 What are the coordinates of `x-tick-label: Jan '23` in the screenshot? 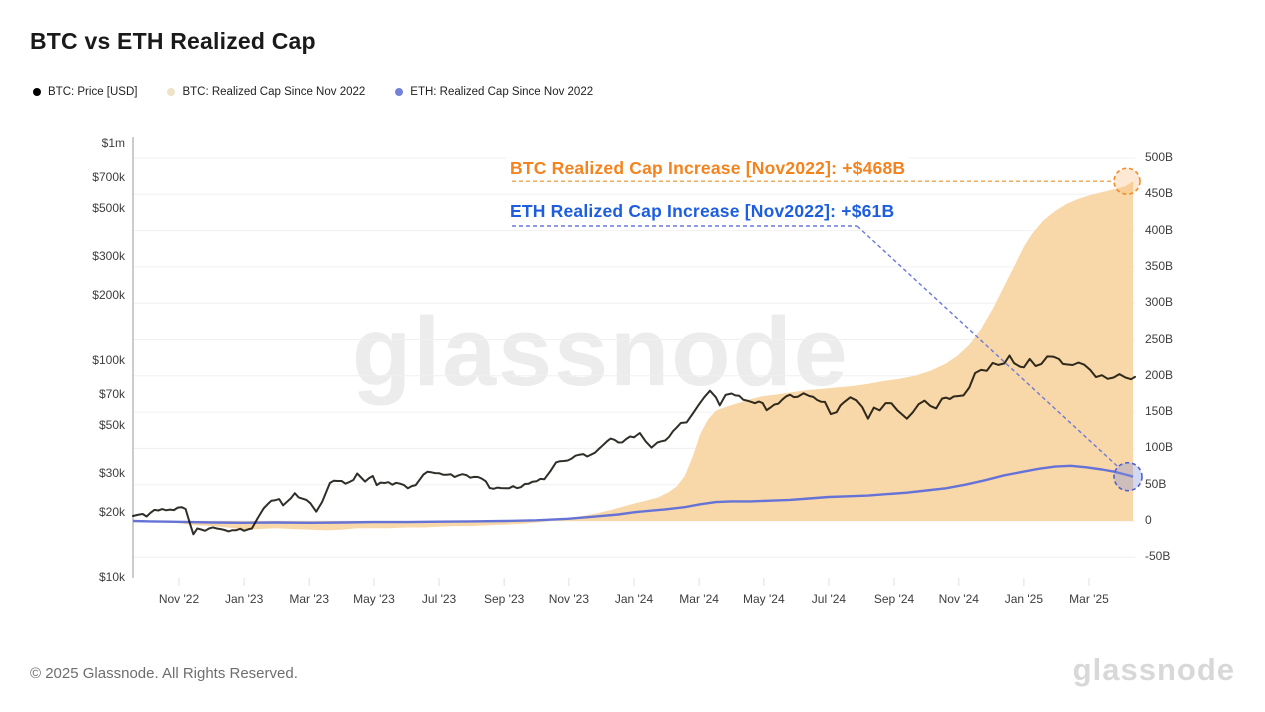 It's located at (244, 599).